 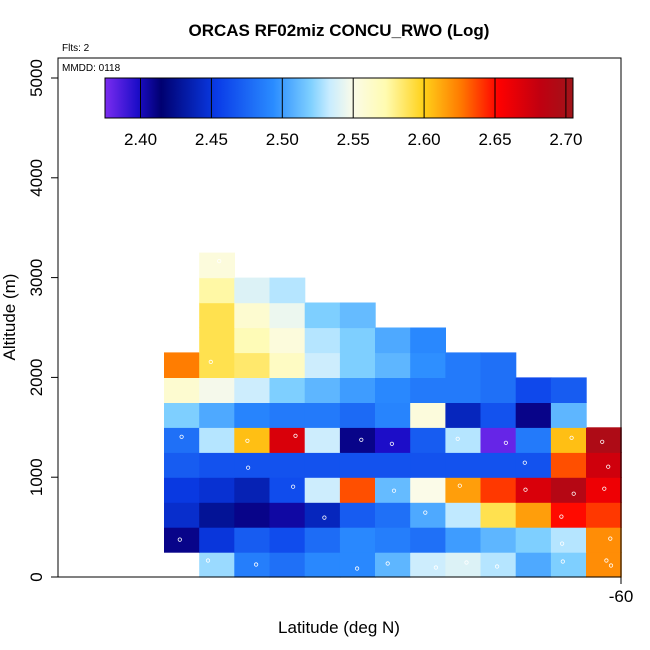 What do you see at coordinates (353, 139) in the screenshot?
I see `colorbar-tick-label: 2.55` at bounding box center [353, 139].